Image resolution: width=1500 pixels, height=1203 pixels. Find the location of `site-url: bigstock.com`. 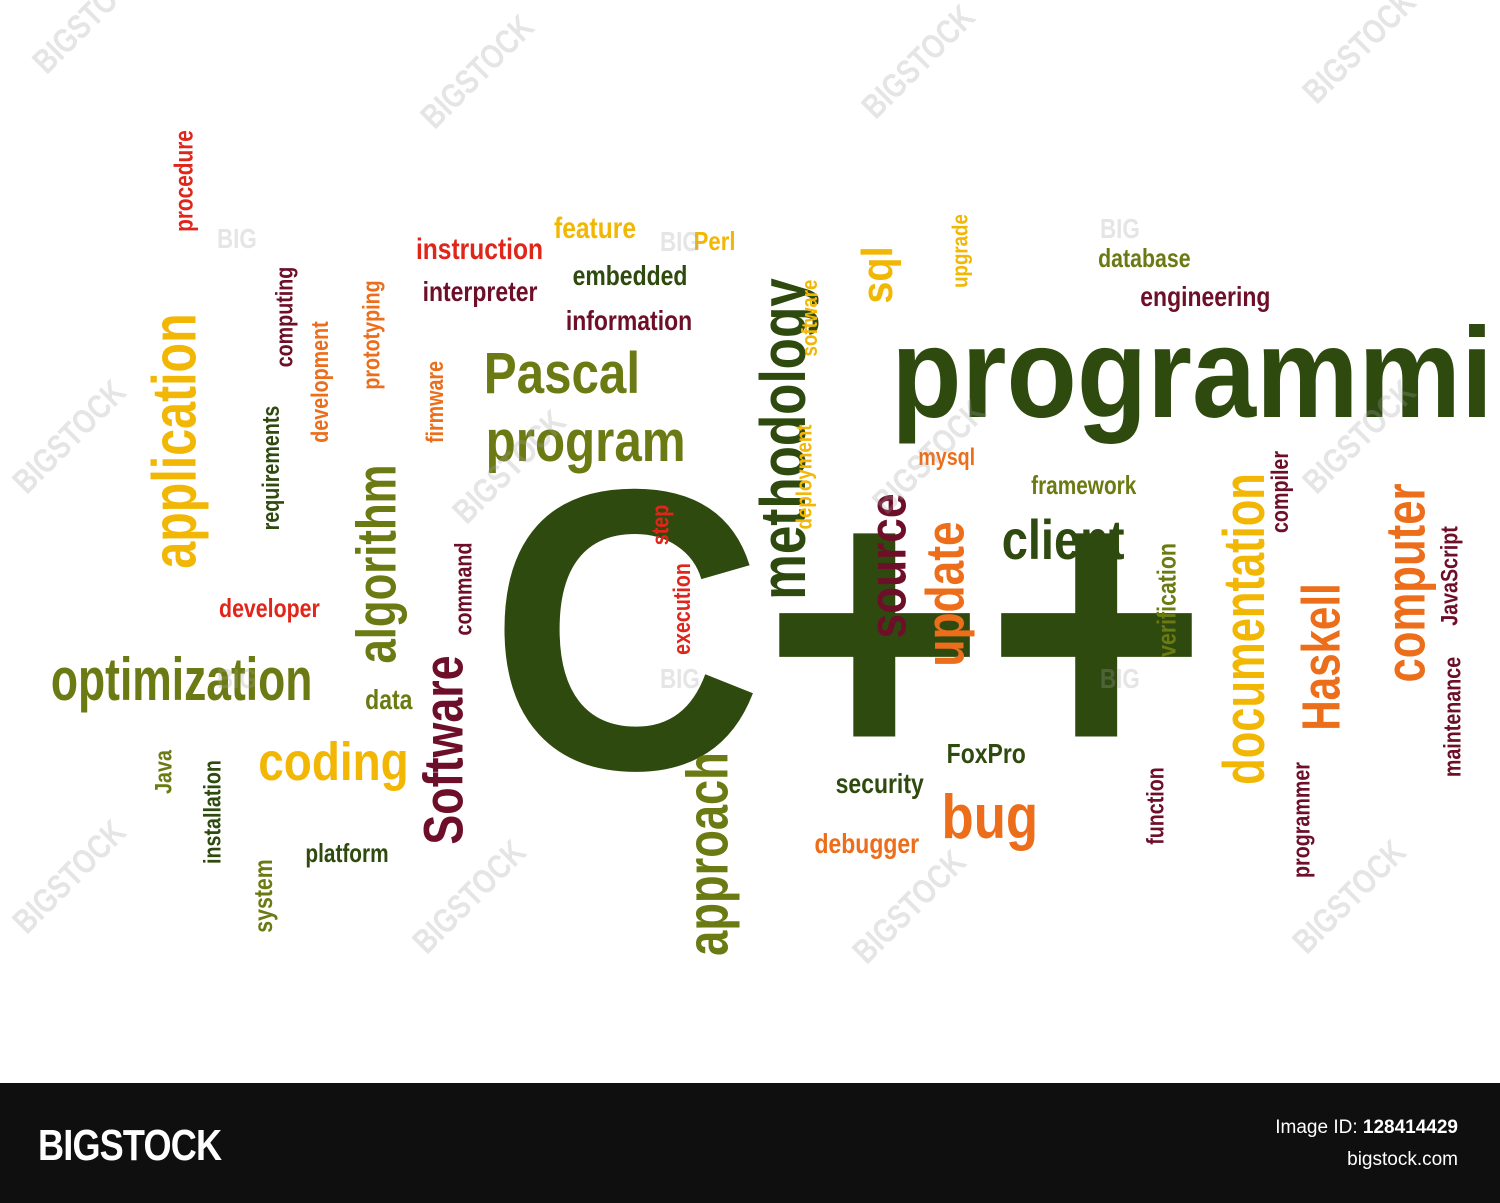

site-url: bigstock.com is located at coordinates (1402, 1159).